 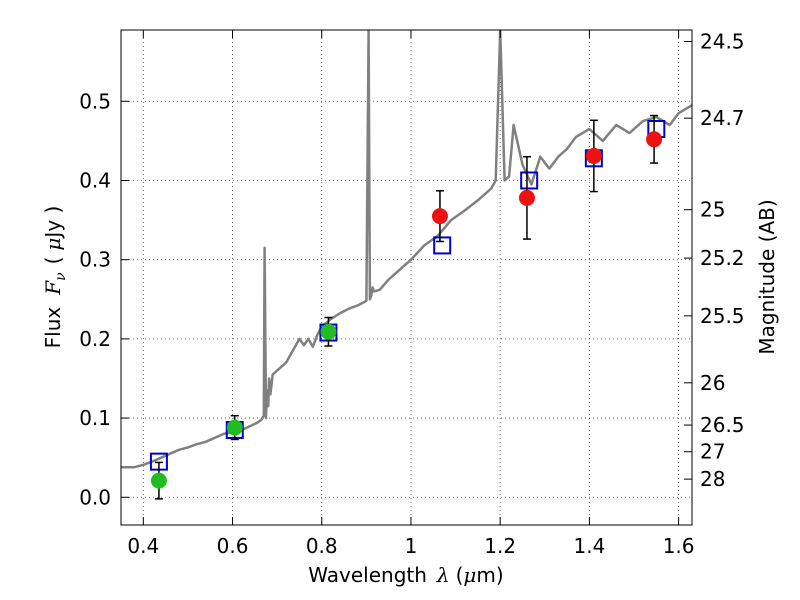 What do you see at coordinates (712, 452) in the screenshot?
I see `y2-tick-label: 27` at bounding box center [712, 452].